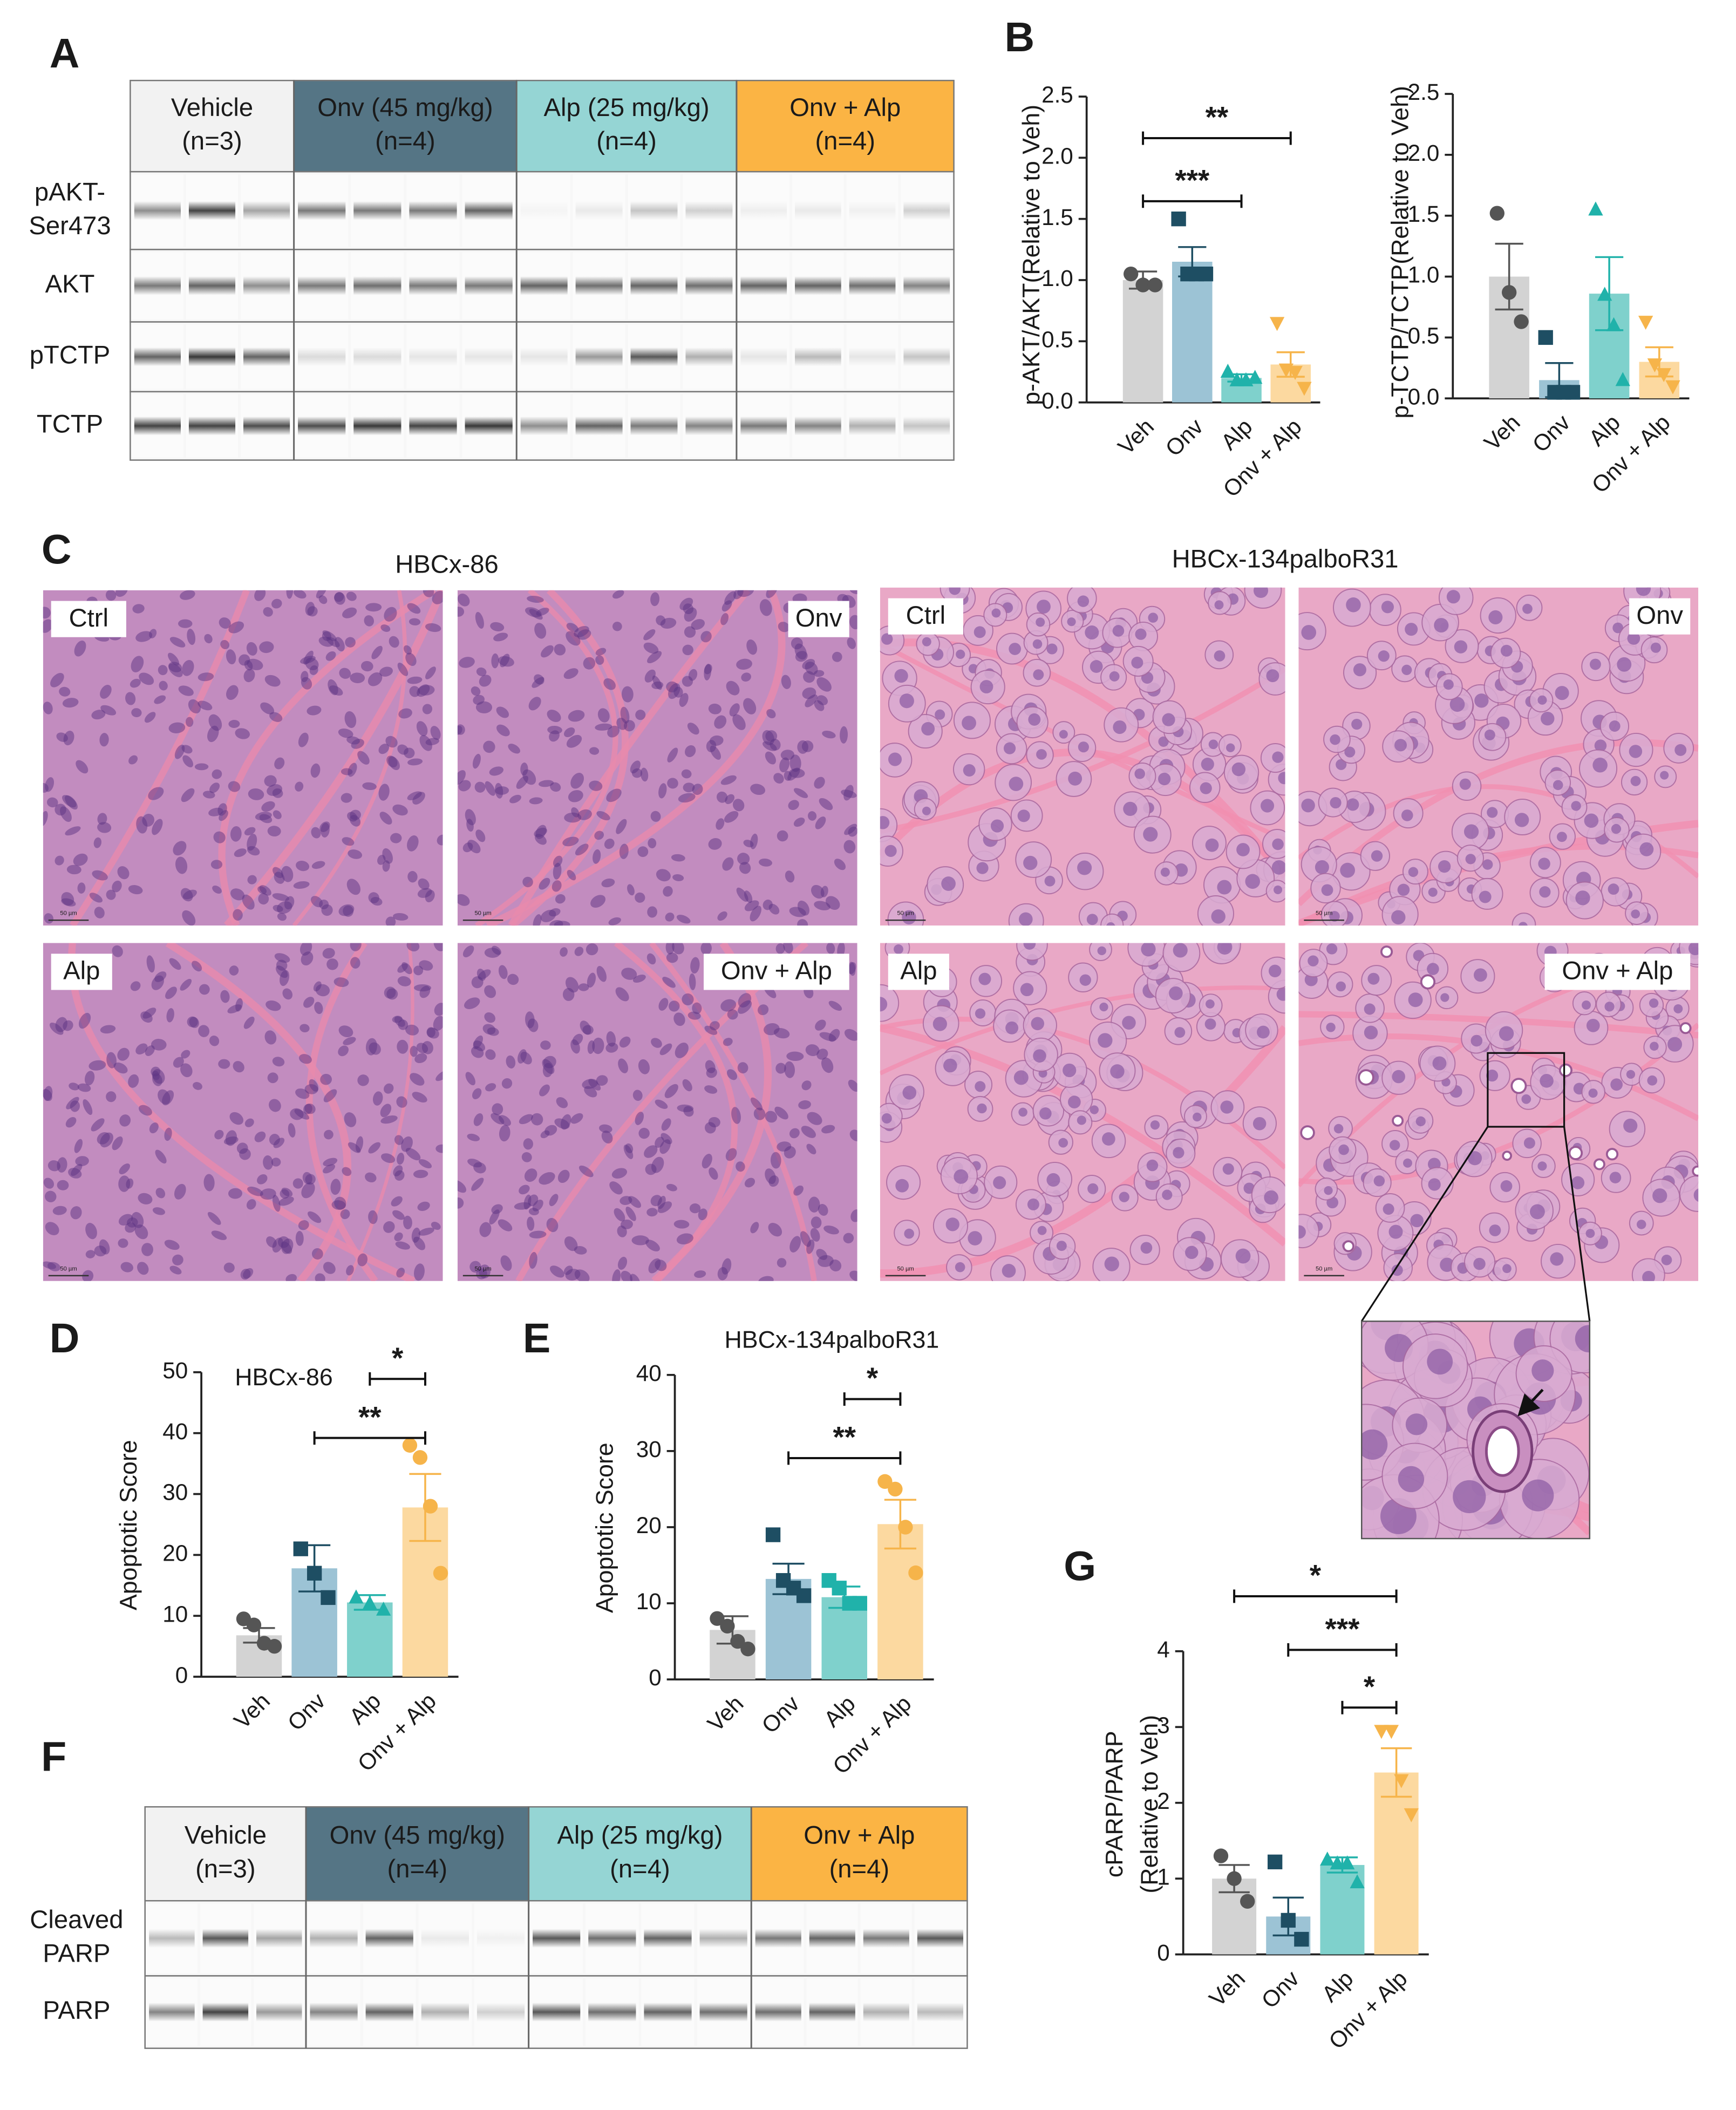 Image resolution: width=1736 pixels, height=2110 pixels. I want to click on blot-group-label: (n=4), so click(418, 1869).